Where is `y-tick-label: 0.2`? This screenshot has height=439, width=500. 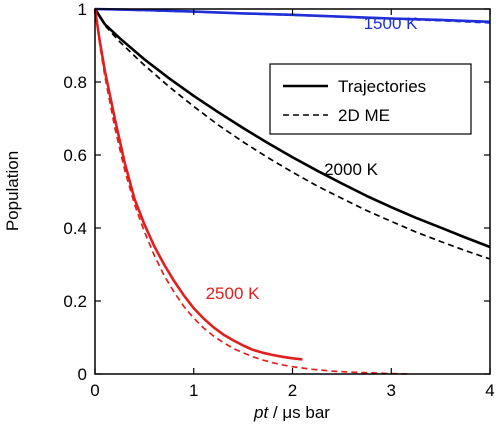
y-tick-label: 0.2 is located at coordinates (75, 301).